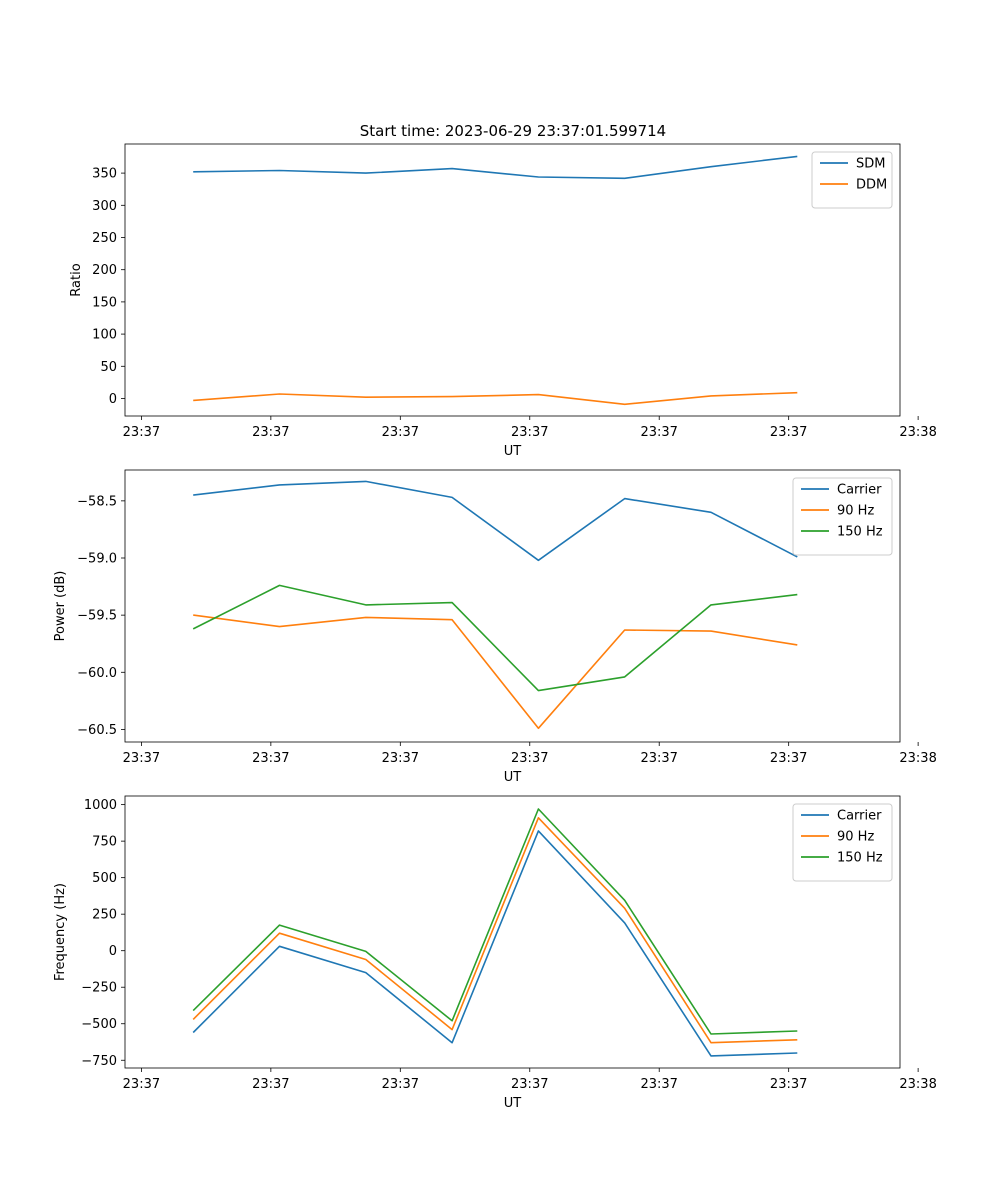  I want to click on y-tick-label: −250, so click(99, 988).